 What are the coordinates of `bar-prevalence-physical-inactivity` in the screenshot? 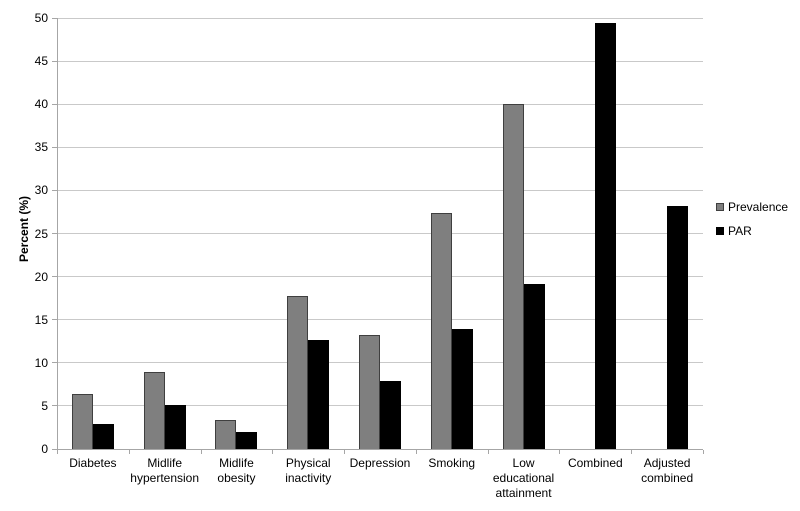 It's located at (298, 372).